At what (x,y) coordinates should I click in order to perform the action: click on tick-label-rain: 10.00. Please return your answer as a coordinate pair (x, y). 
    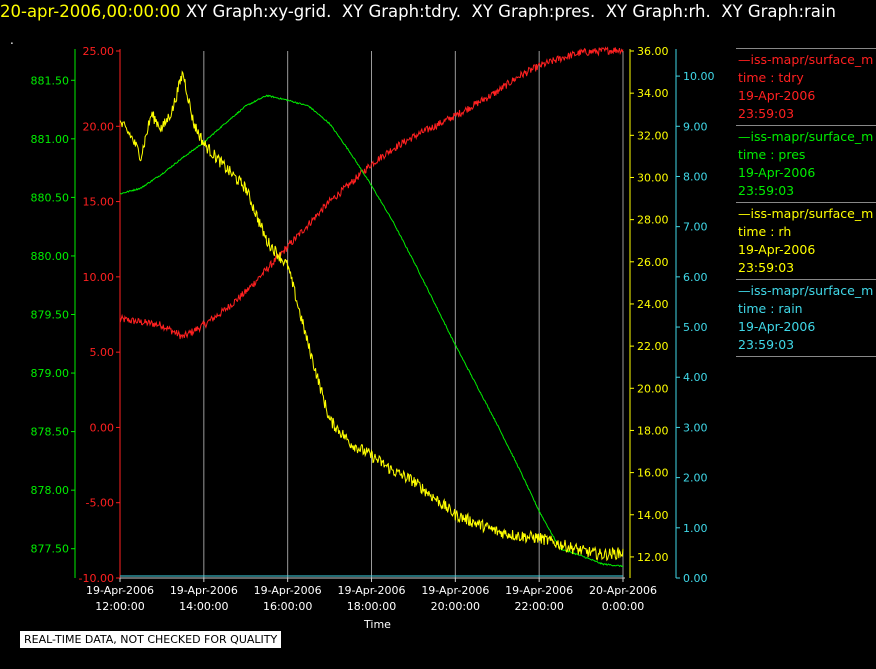
    Looking at the image, I should click on (699, 76).